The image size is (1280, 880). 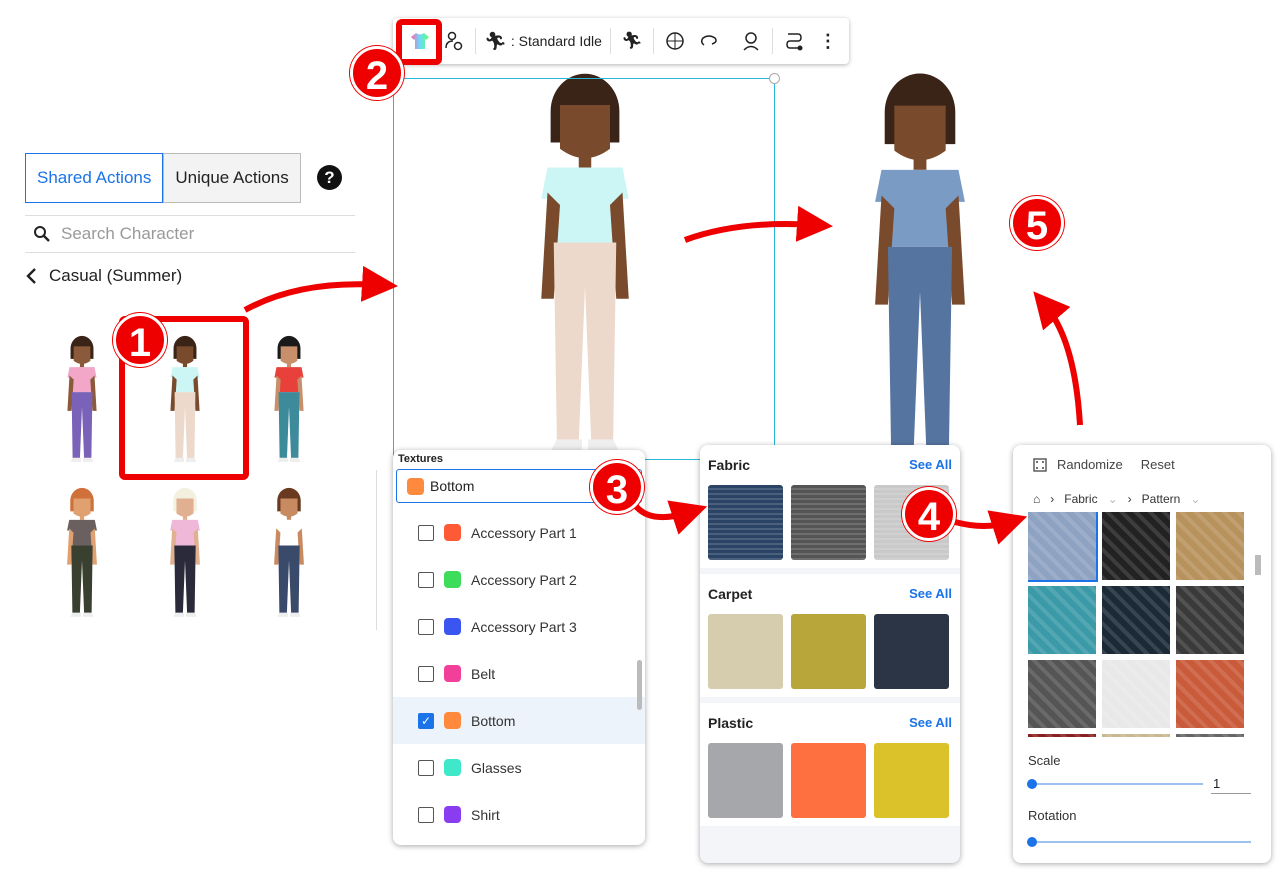 I want to click on move-button, so click(x=675, y=41).